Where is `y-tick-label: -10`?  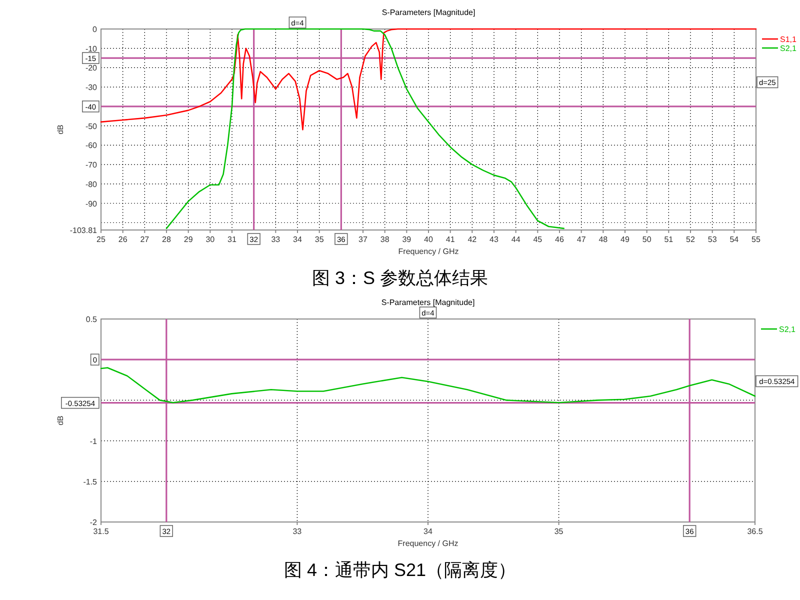
y-tick-label: -10 is located at coordinates (91, 49).